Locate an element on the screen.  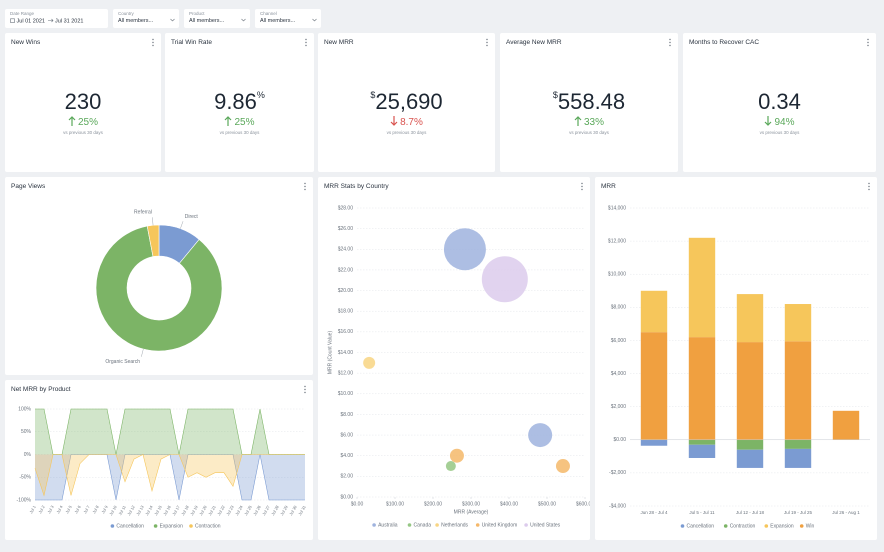
y-tick-label: $10.00 is located at coordinates (346, 394).